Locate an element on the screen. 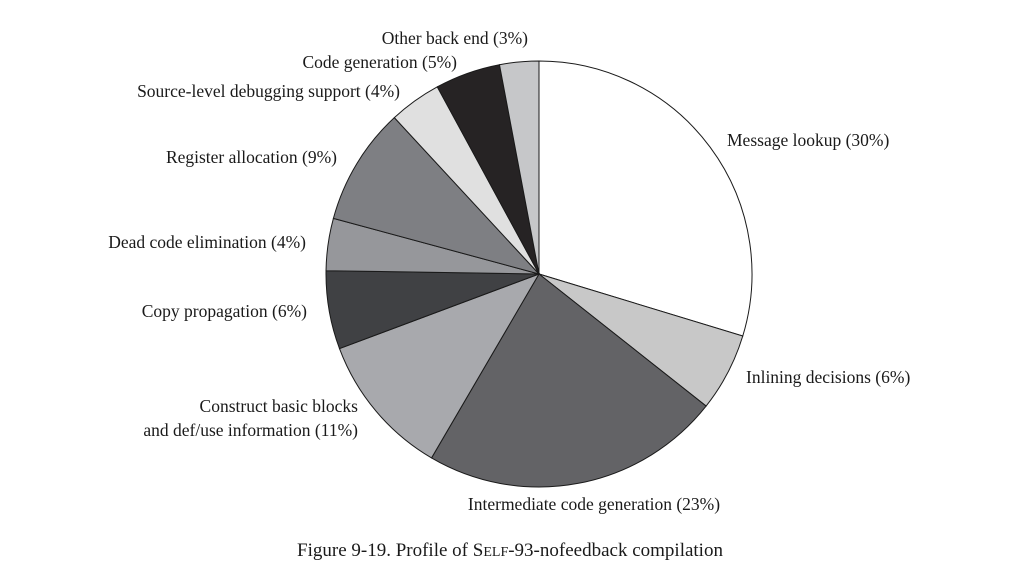 The image size is (1022, 571). slice-label-10: Other back end (3%) is located at coordinates (455, 38).